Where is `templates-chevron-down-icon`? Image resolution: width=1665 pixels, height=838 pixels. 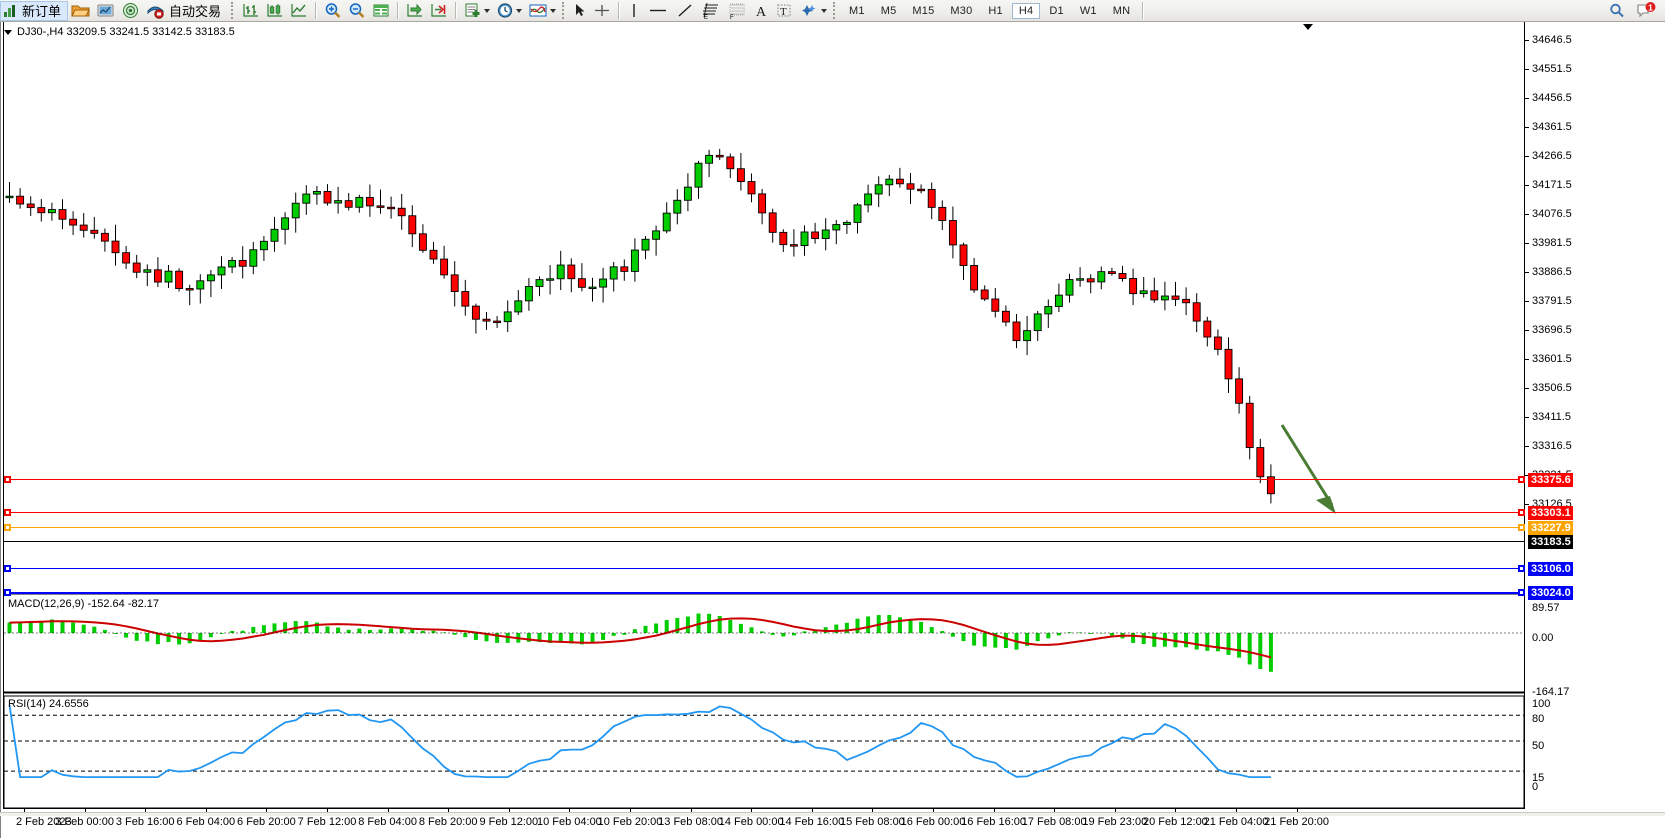 templates-chevron-down-icon is located at coordinates (487, 10).